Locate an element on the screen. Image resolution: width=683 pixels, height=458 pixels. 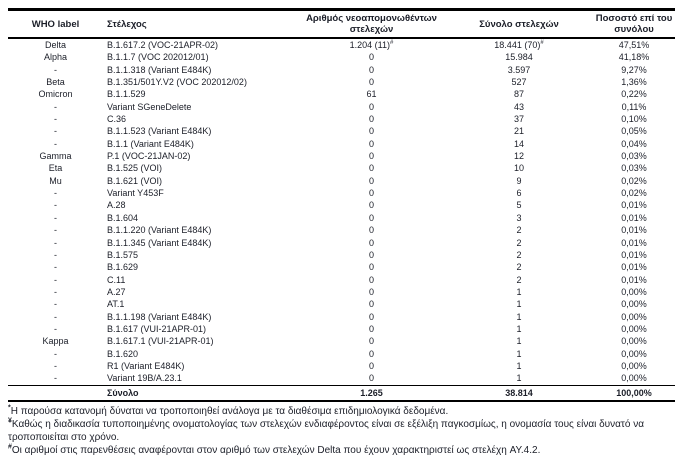
cell-percent: 0,02% is located at coordinates (634, 193).